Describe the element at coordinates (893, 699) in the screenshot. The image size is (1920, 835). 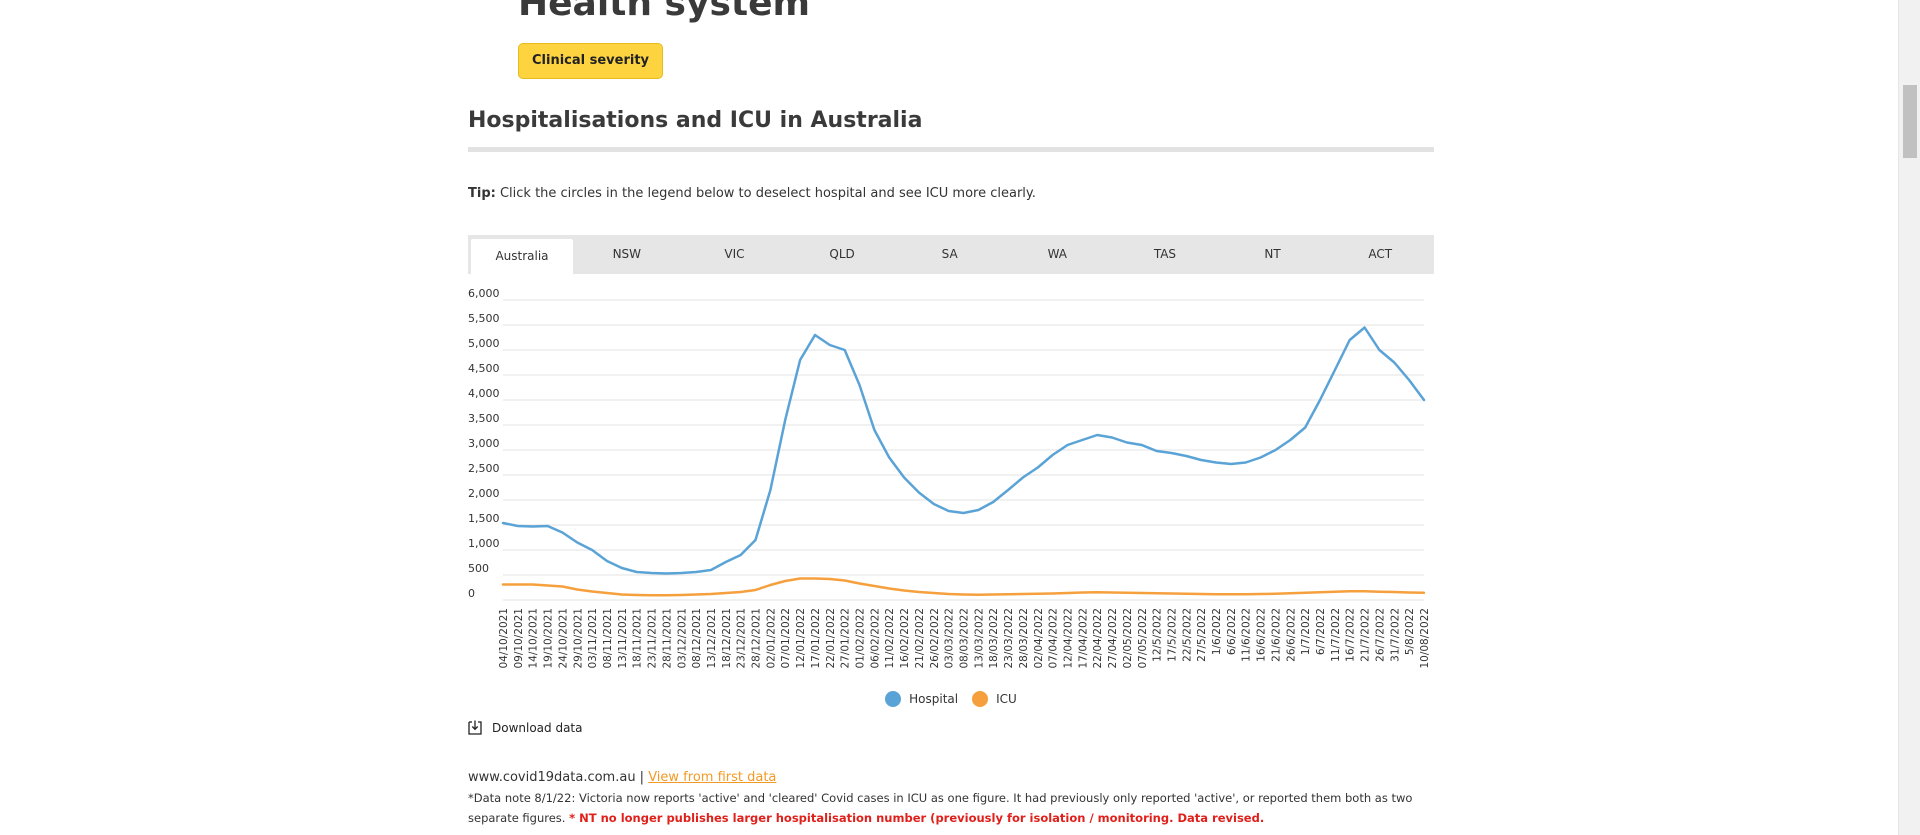
I see `legend-marker-hospital` at that location.